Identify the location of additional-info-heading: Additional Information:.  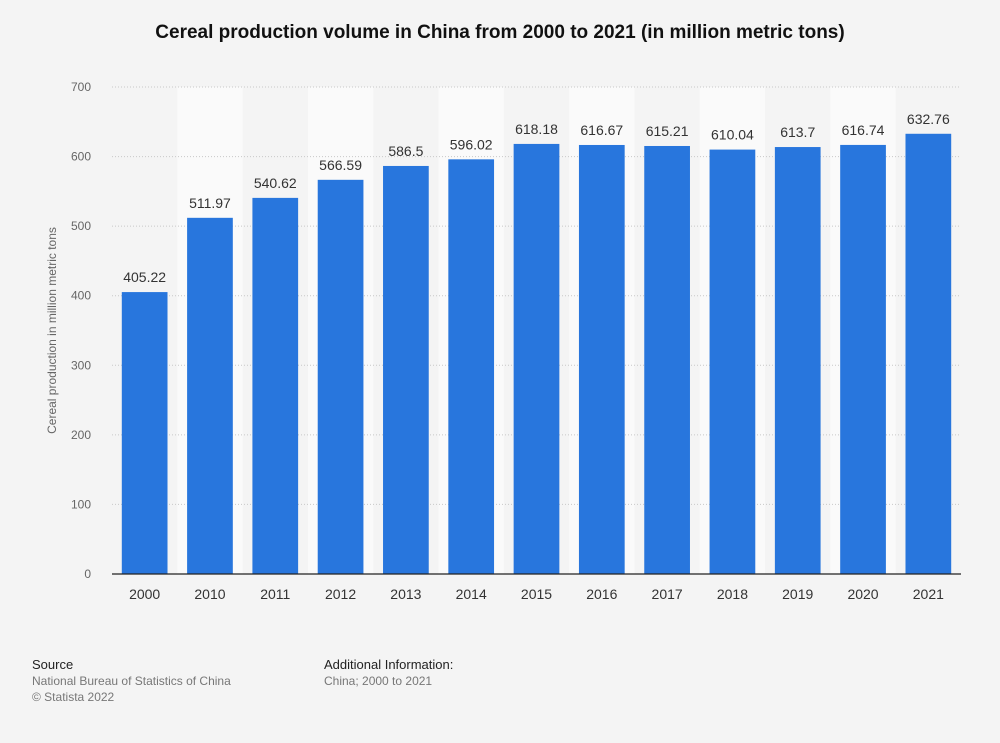
(389, 664).